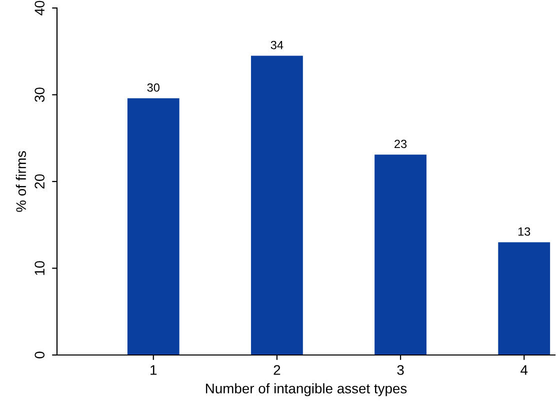 Image resolution: width=559 pixels, height=402 pixels. What do you see at coordinates (21, 181) in the screenshot?
I see `y-axis-title: % of firms` at bounding box center [21, 181].